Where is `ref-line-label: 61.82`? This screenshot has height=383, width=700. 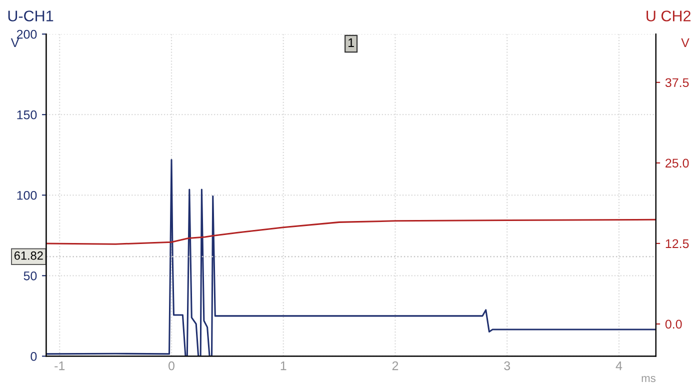
ref-line-label: 61.82 is located at coordinates (28, 255).